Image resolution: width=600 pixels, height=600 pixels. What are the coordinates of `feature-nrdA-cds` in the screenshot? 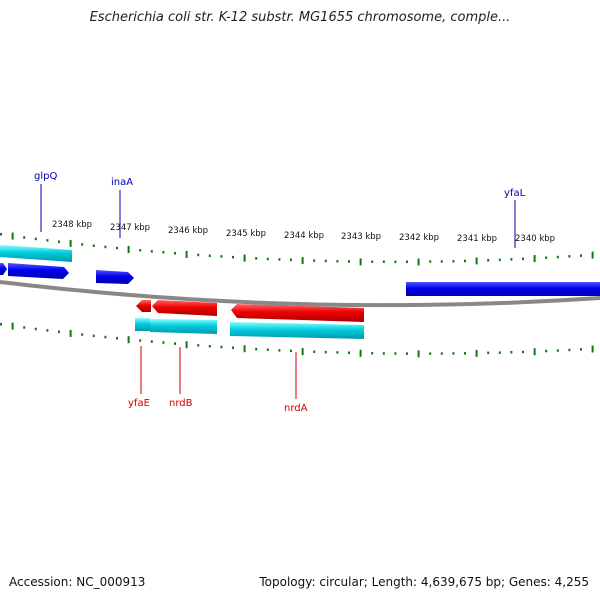 It's located at (297, 330).